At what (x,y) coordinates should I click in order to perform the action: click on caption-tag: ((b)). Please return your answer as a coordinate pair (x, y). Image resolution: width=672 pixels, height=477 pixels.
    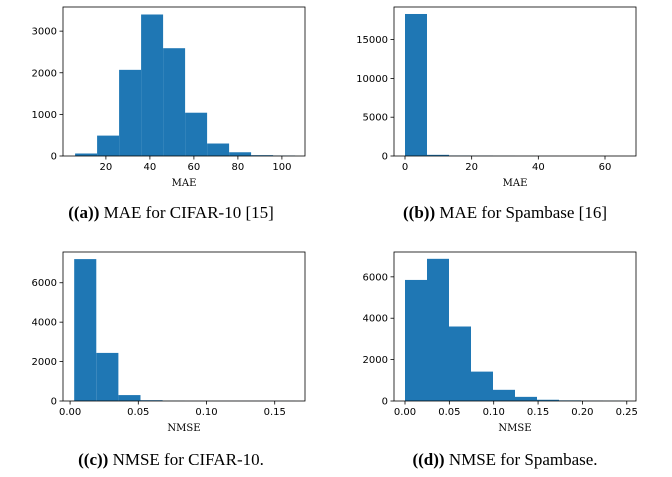
    Looking at the image, I should click on (419, 212).